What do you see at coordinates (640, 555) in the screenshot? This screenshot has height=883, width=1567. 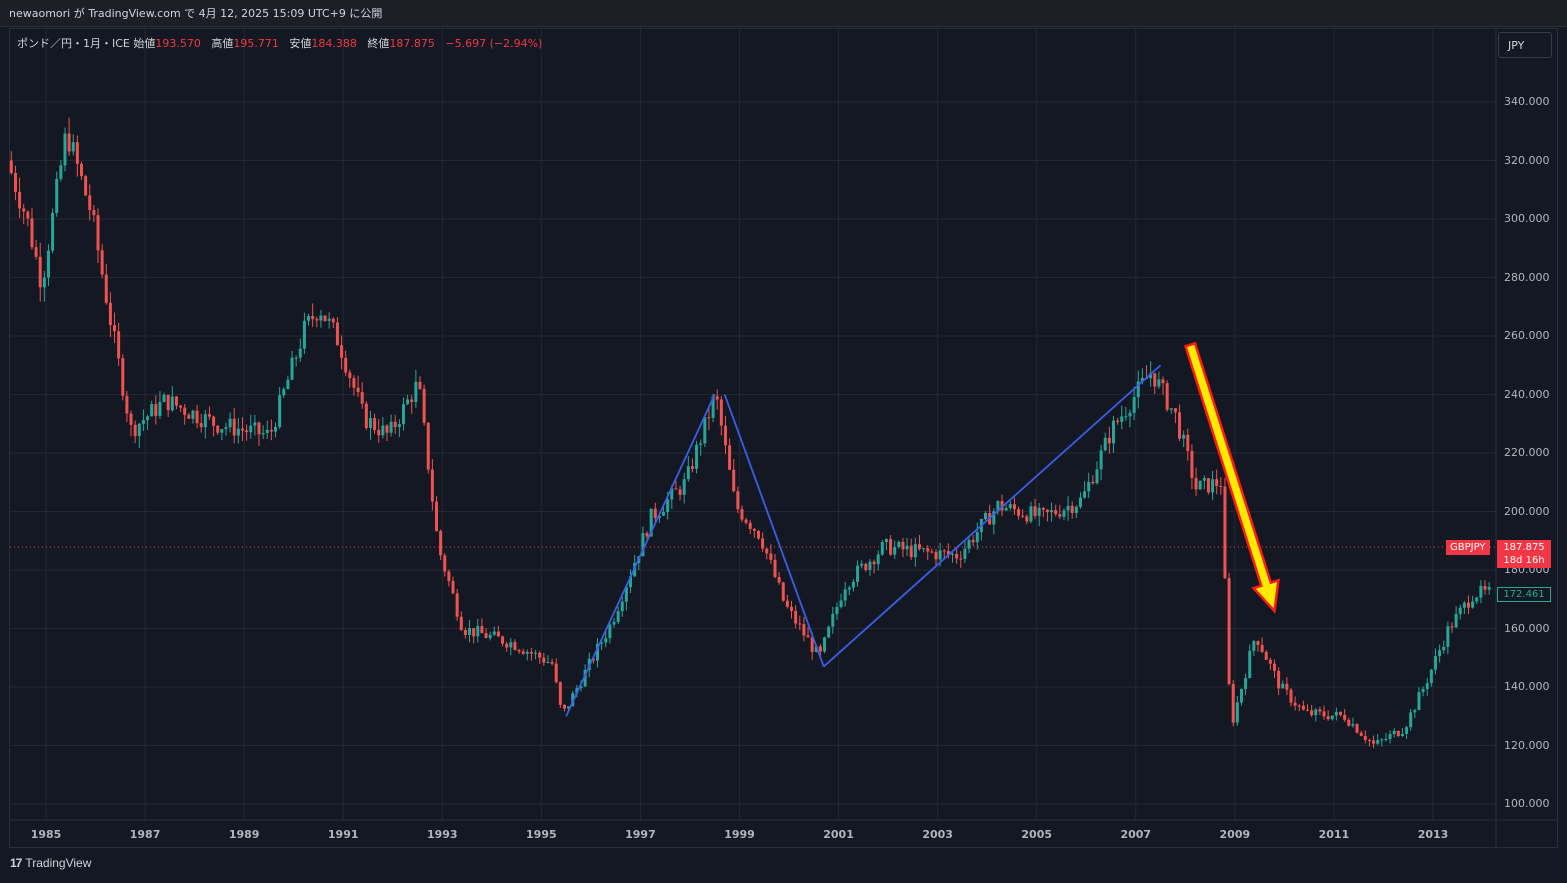 I see `trend-line` at bounding box center [640, 555].